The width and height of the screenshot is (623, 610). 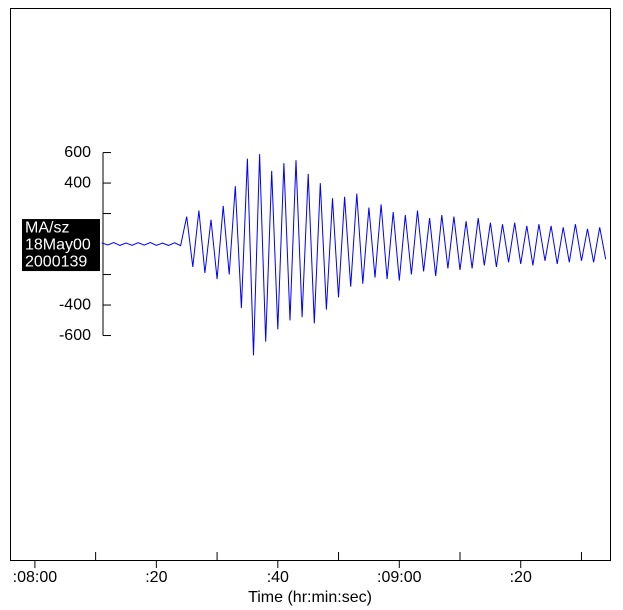 I want to click on y-tick-label: 400, so click(x=77, y=182).